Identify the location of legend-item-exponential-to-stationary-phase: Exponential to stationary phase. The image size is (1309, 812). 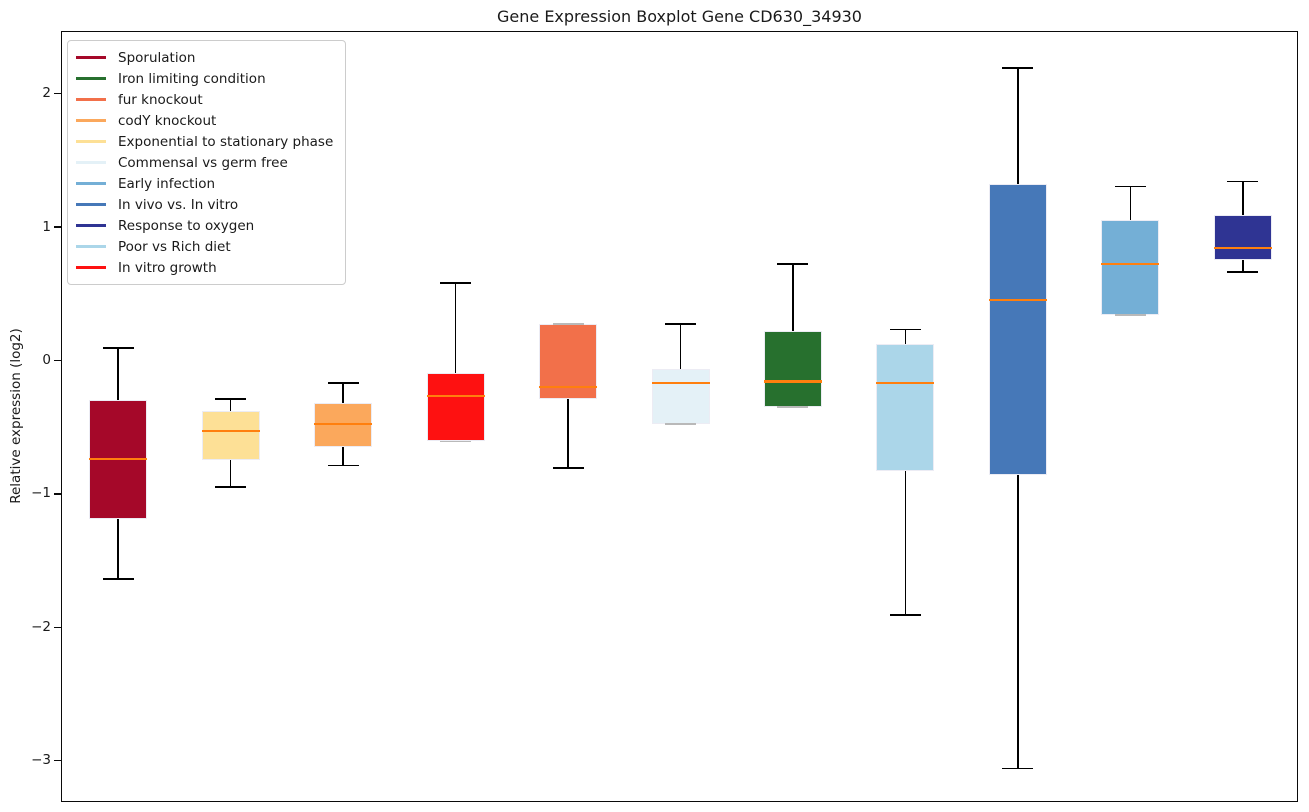
(204, 141).